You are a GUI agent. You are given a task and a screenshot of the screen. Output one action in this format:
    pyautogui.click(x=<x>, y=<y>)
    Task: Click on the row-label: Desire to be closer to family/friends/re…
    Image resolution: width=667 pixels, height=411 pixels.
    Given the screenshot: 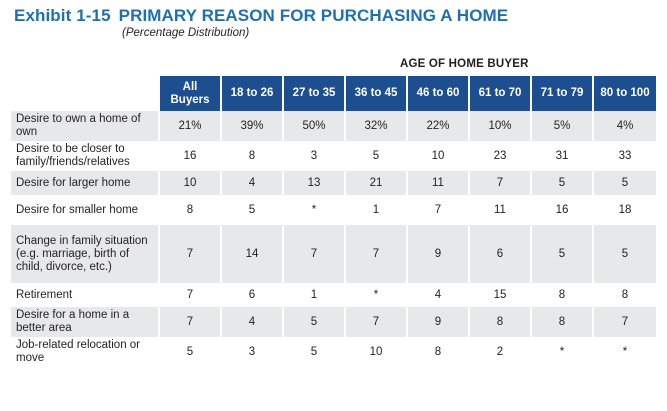 What is the action you would take?
    pyautogui.click(x=73, y=155)
    